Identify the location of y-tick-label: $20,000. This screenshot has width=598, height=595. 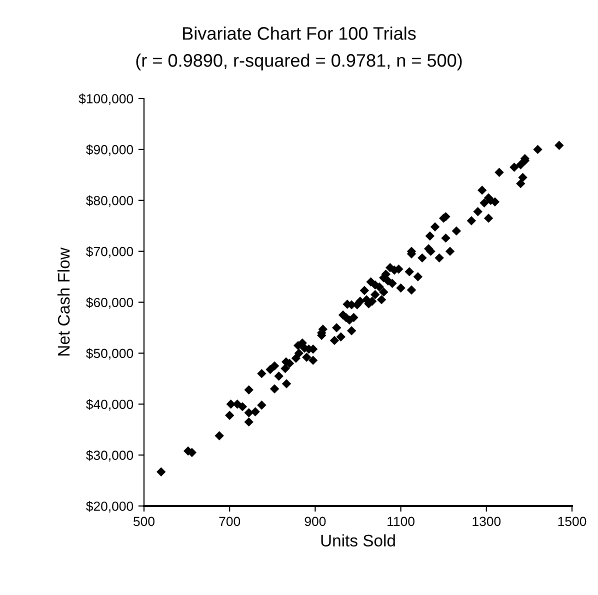
(110, 506).